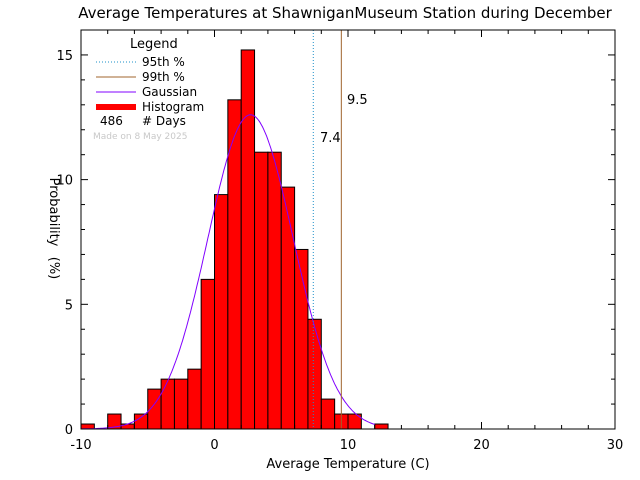  I want to click on y-axis-label: Probability, so click(53, 212).